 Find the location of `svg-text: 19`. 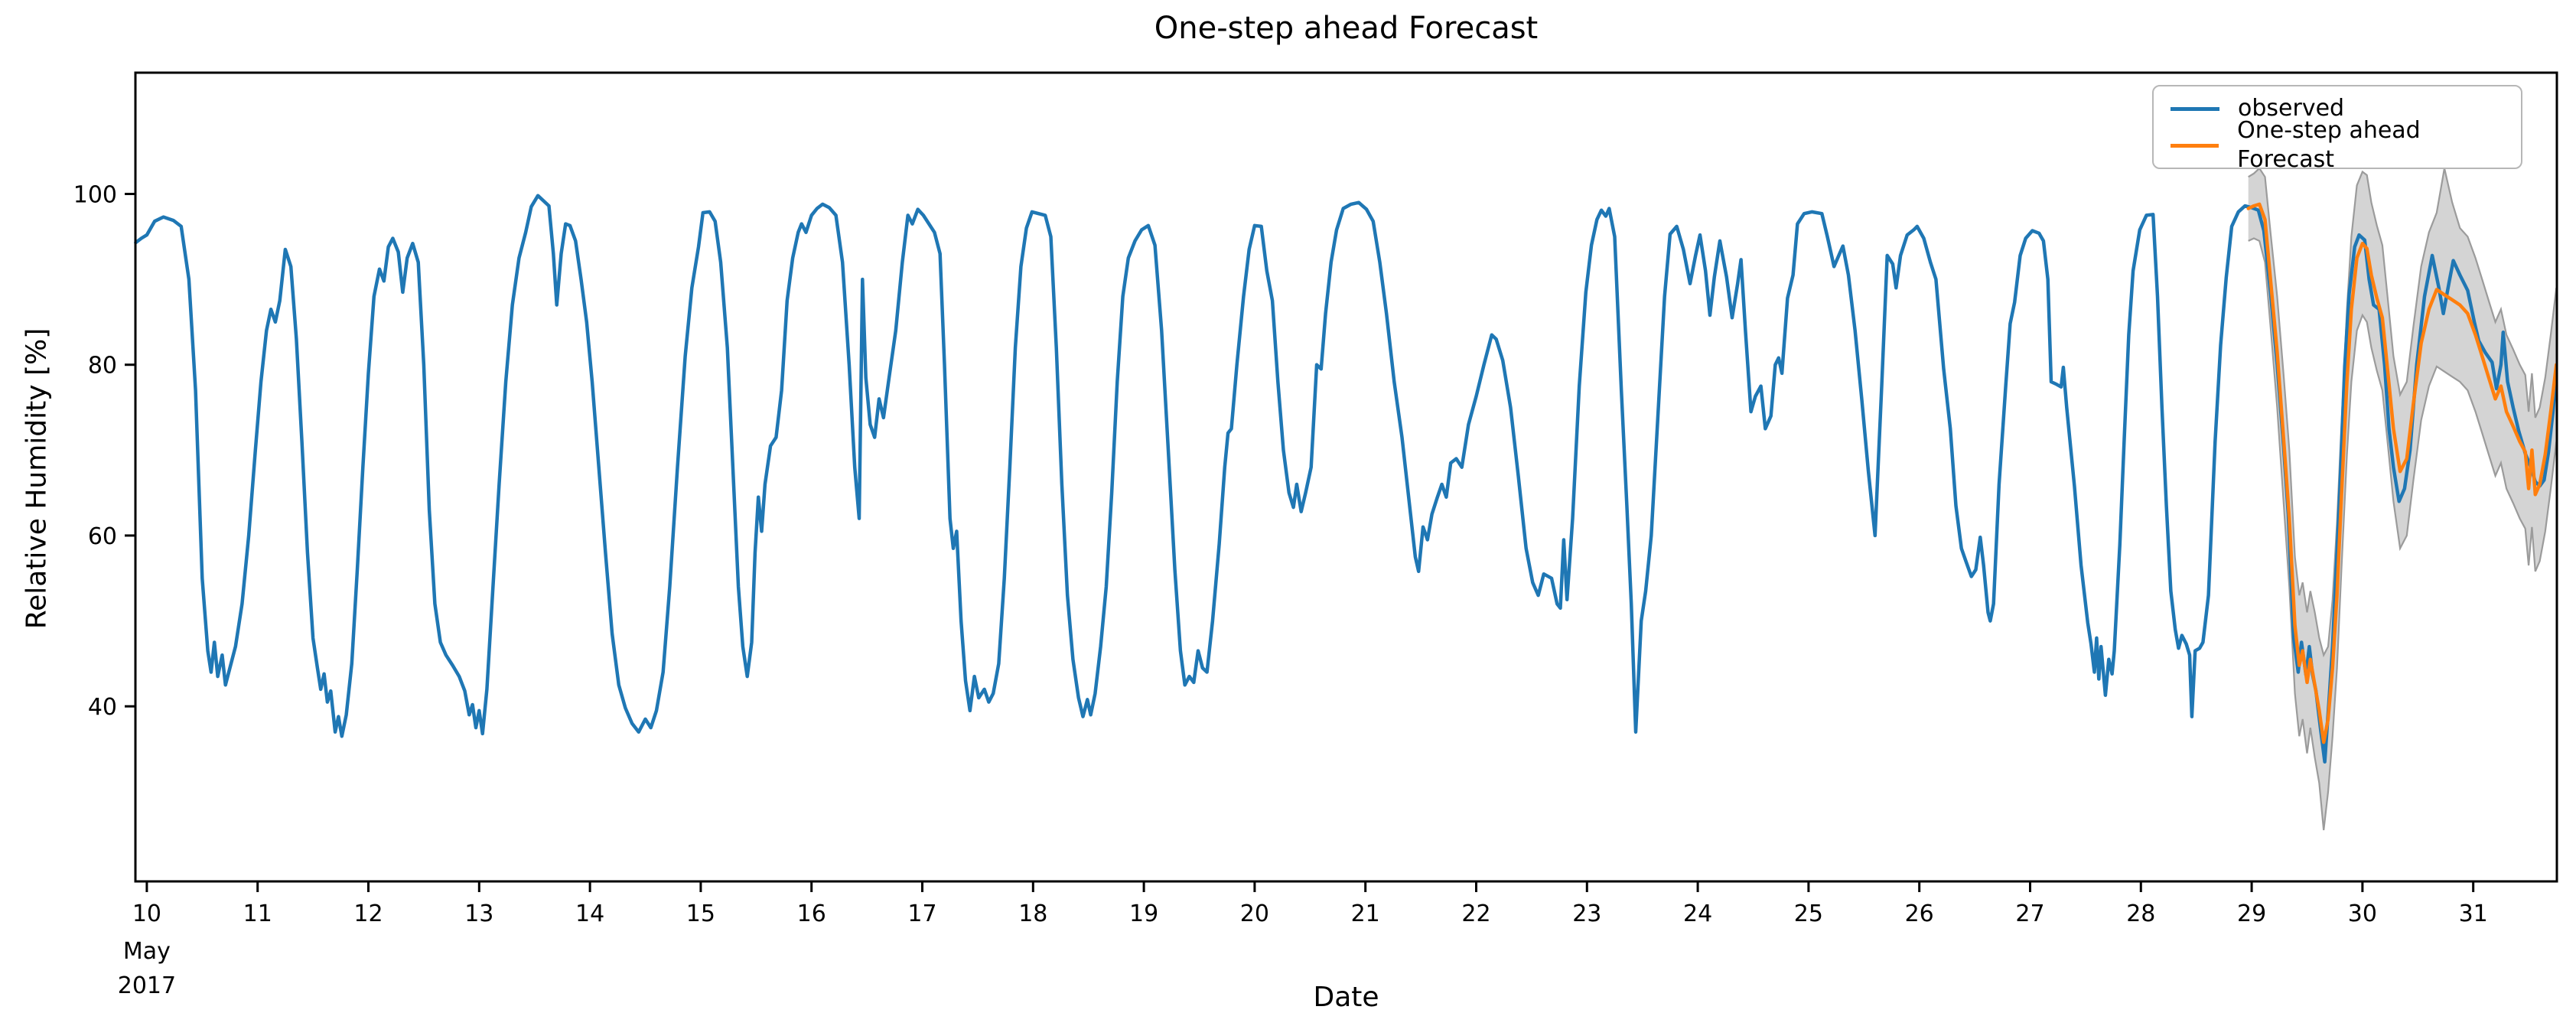

svg-text: 19 is located at coordinates (1144, 914).